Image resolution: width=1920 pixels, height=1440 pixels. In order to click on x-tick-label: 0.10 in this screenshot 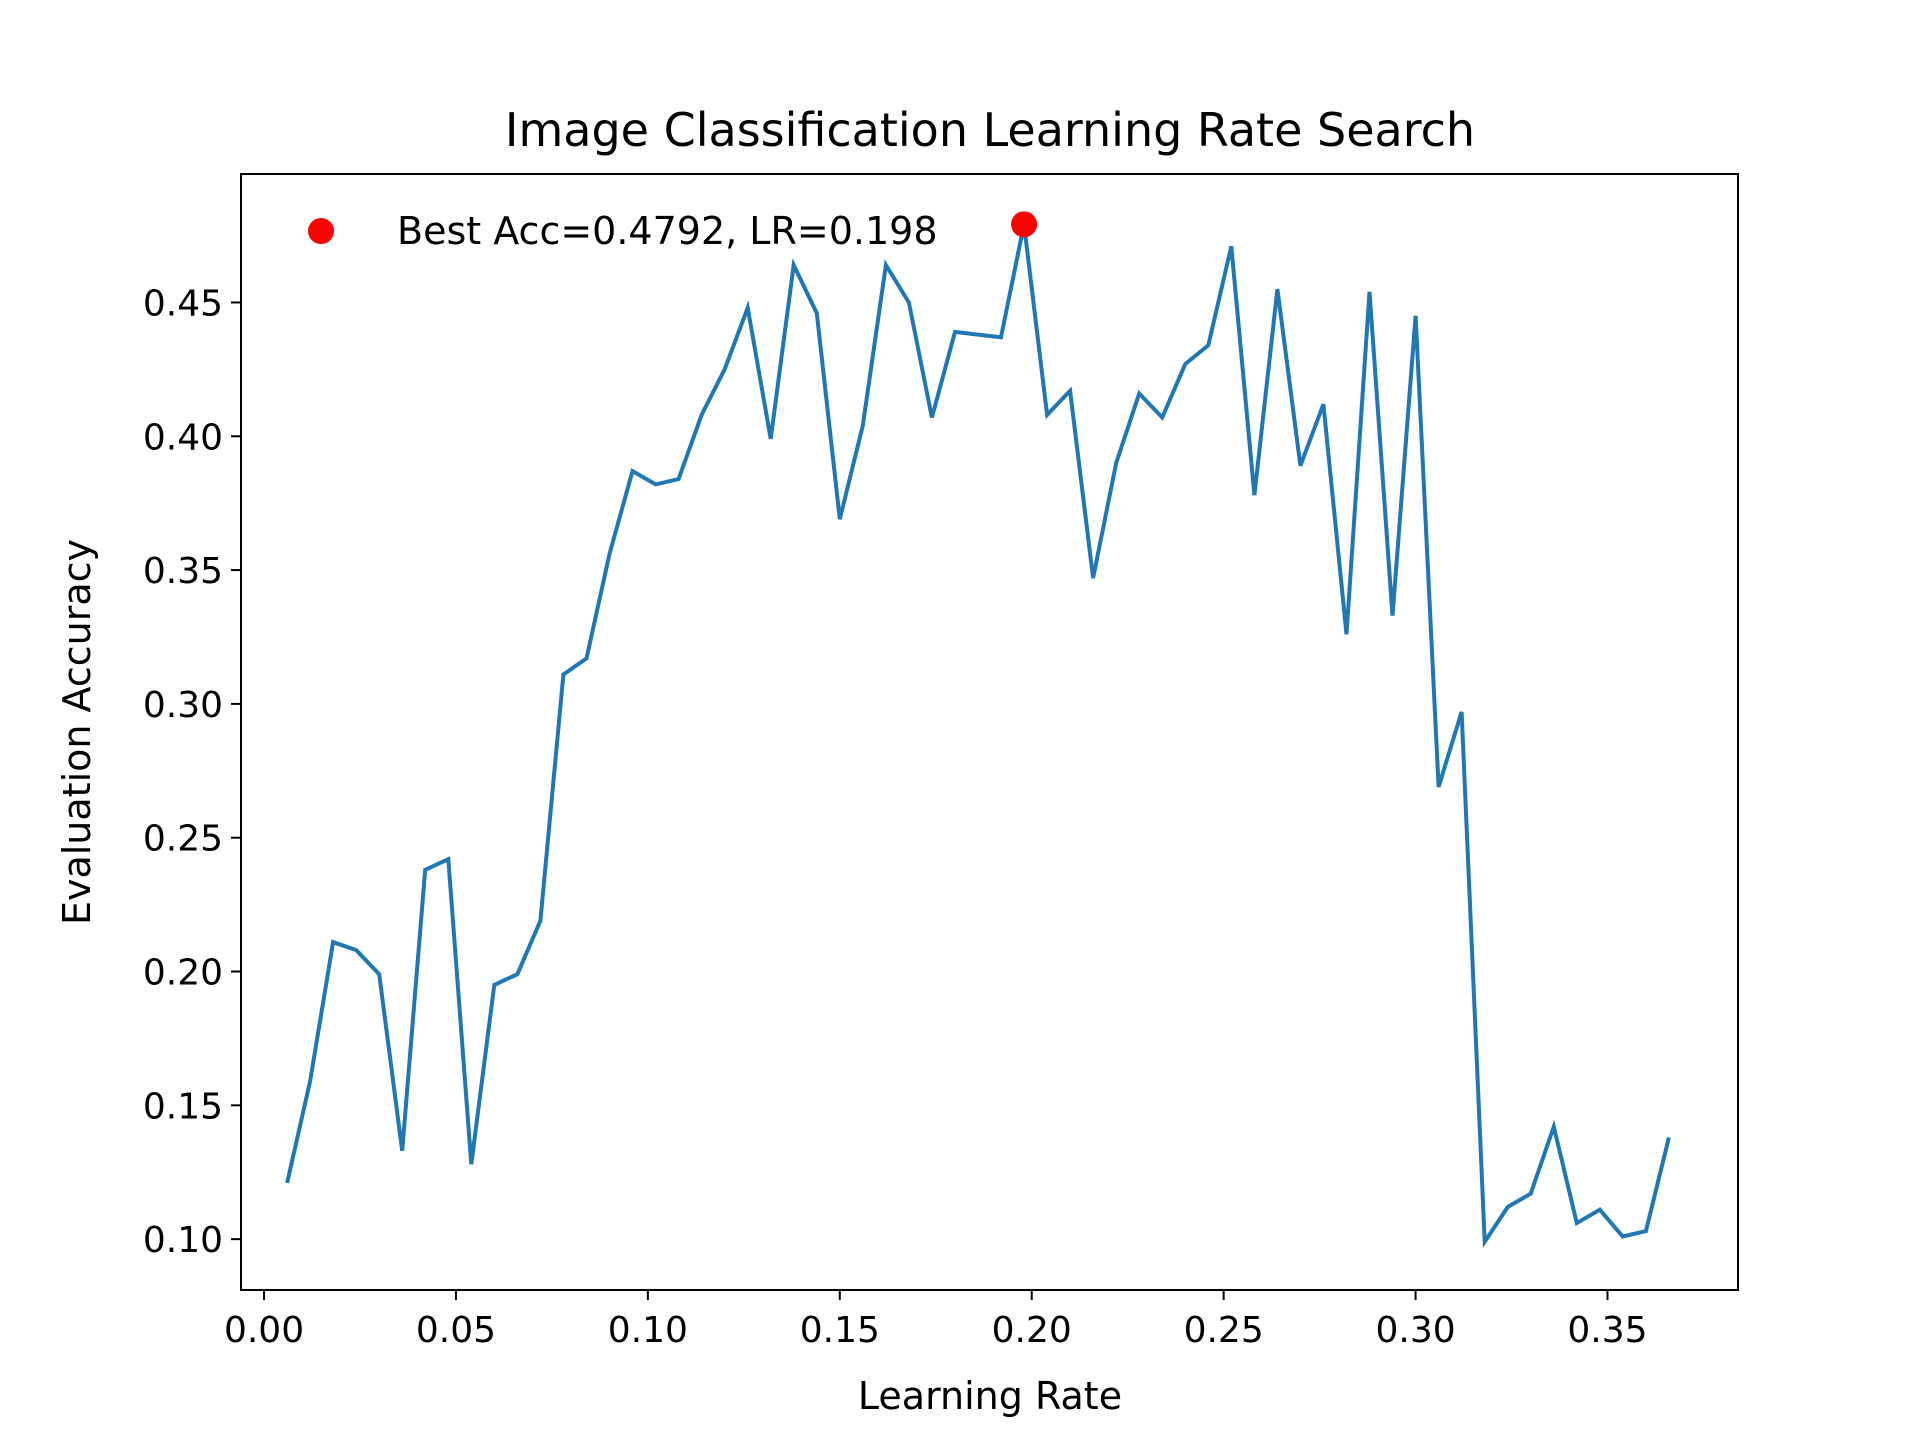, I will do `click(648, 1330)`.